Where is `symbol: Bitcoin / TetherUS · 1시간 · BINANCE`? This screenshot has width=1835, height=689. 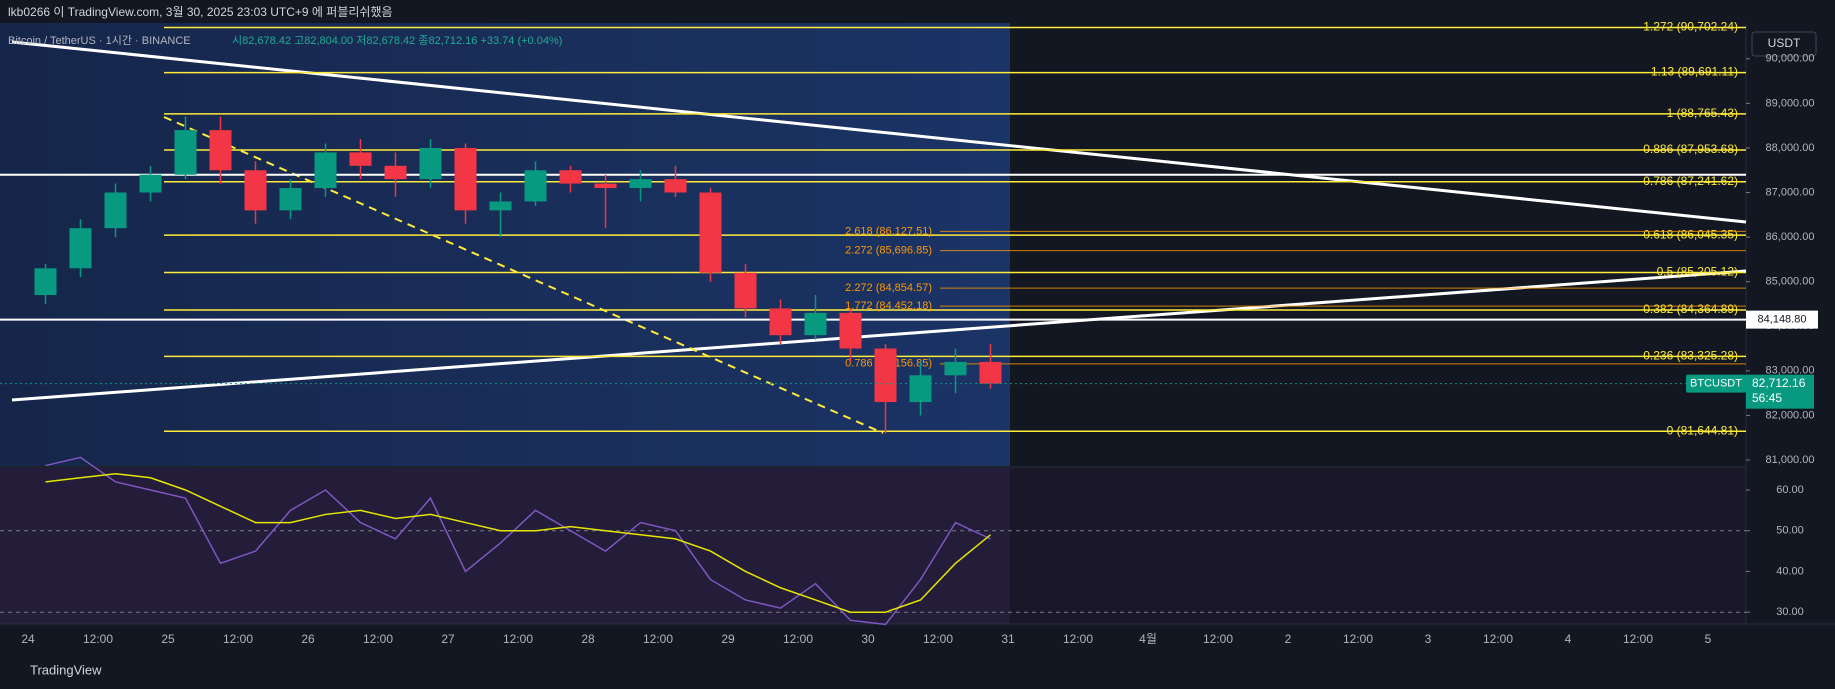 symbol: Bitcoin / TetherUS · 1시간 · BINANCE is located at coordinates (99, 40).